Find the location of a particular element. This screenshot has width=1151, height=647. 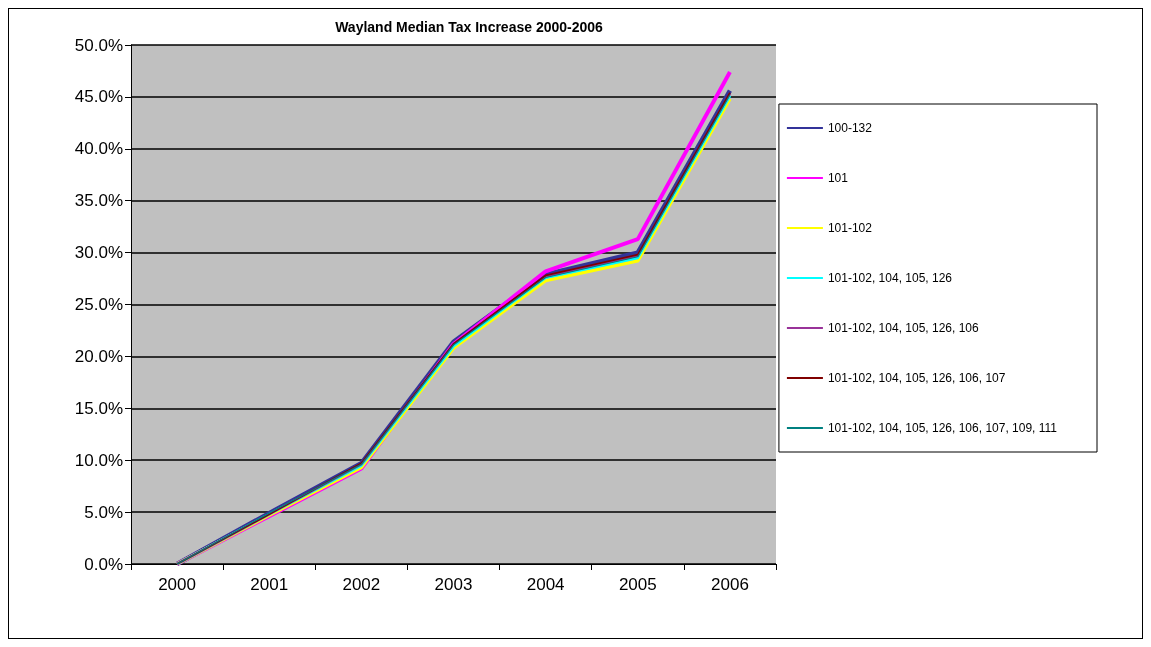

y-tick-label: 45.0% is located at coordinates (98, 97).